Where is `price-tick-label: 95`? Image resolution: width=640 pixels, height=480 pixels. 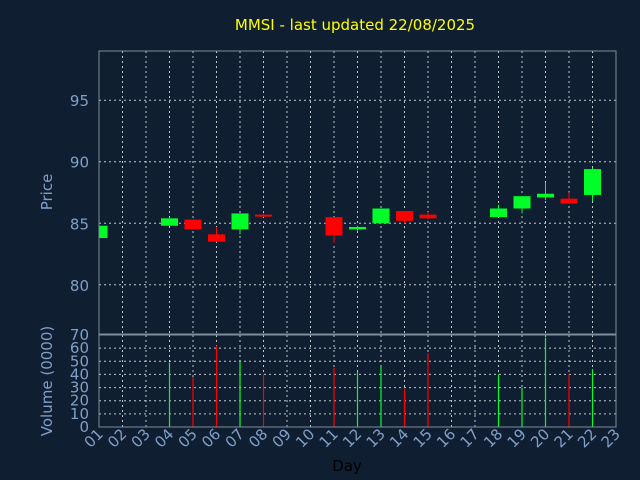 price-tick-label: 95 is located at coordinates (79, 101).